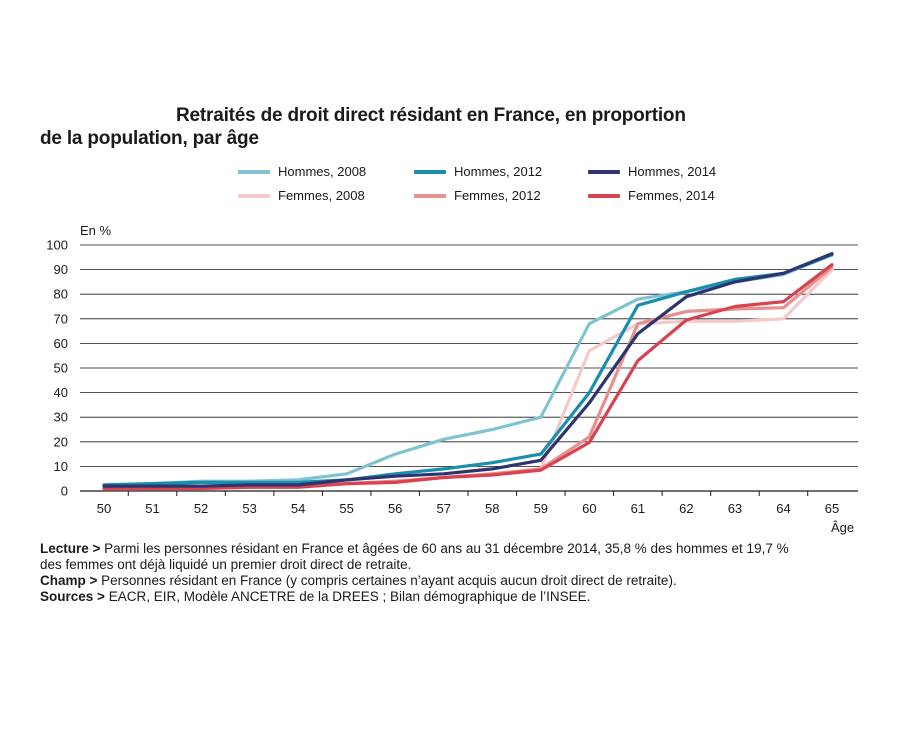  I want to click on legend-item-hommes-2014: Hommes, 2014, so click(652, 172).